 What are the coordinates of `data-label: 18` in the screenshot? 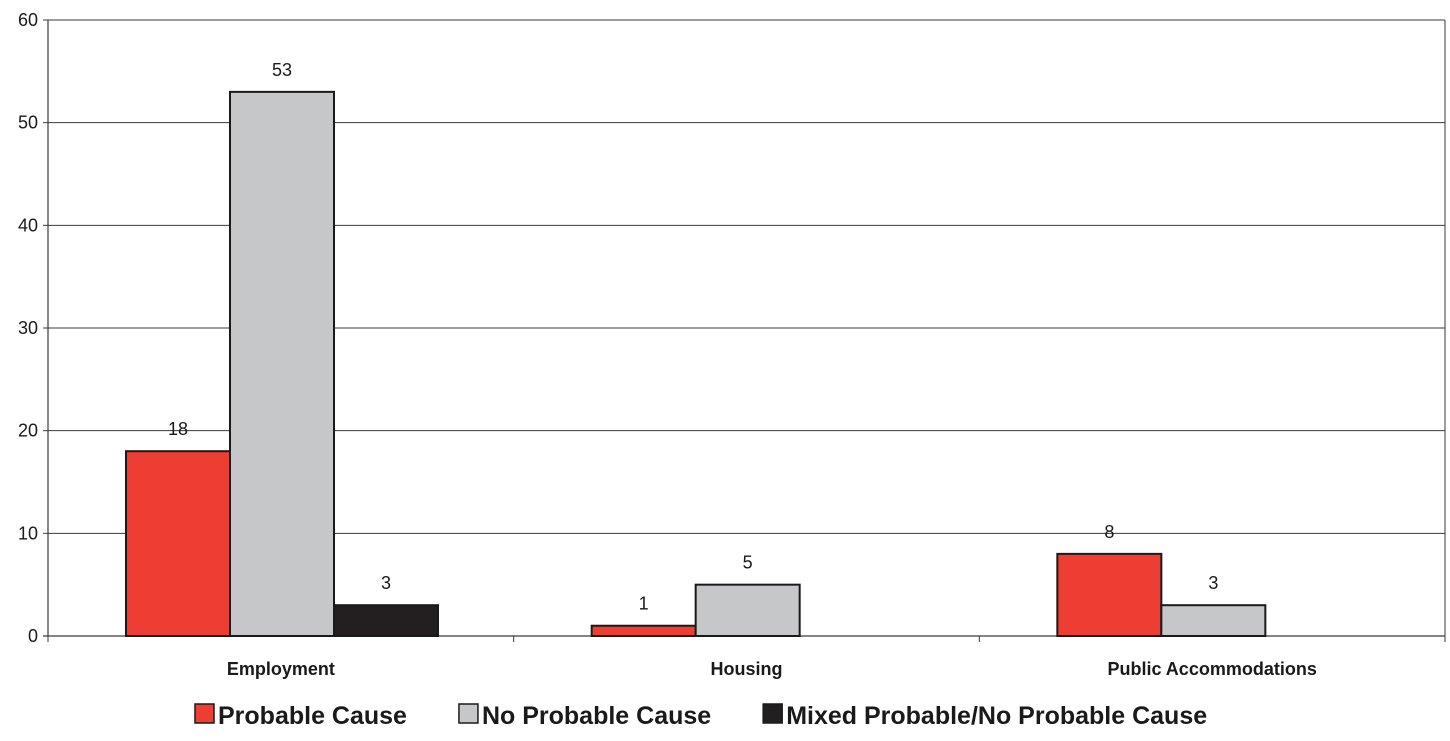 It's located at (178, 429).